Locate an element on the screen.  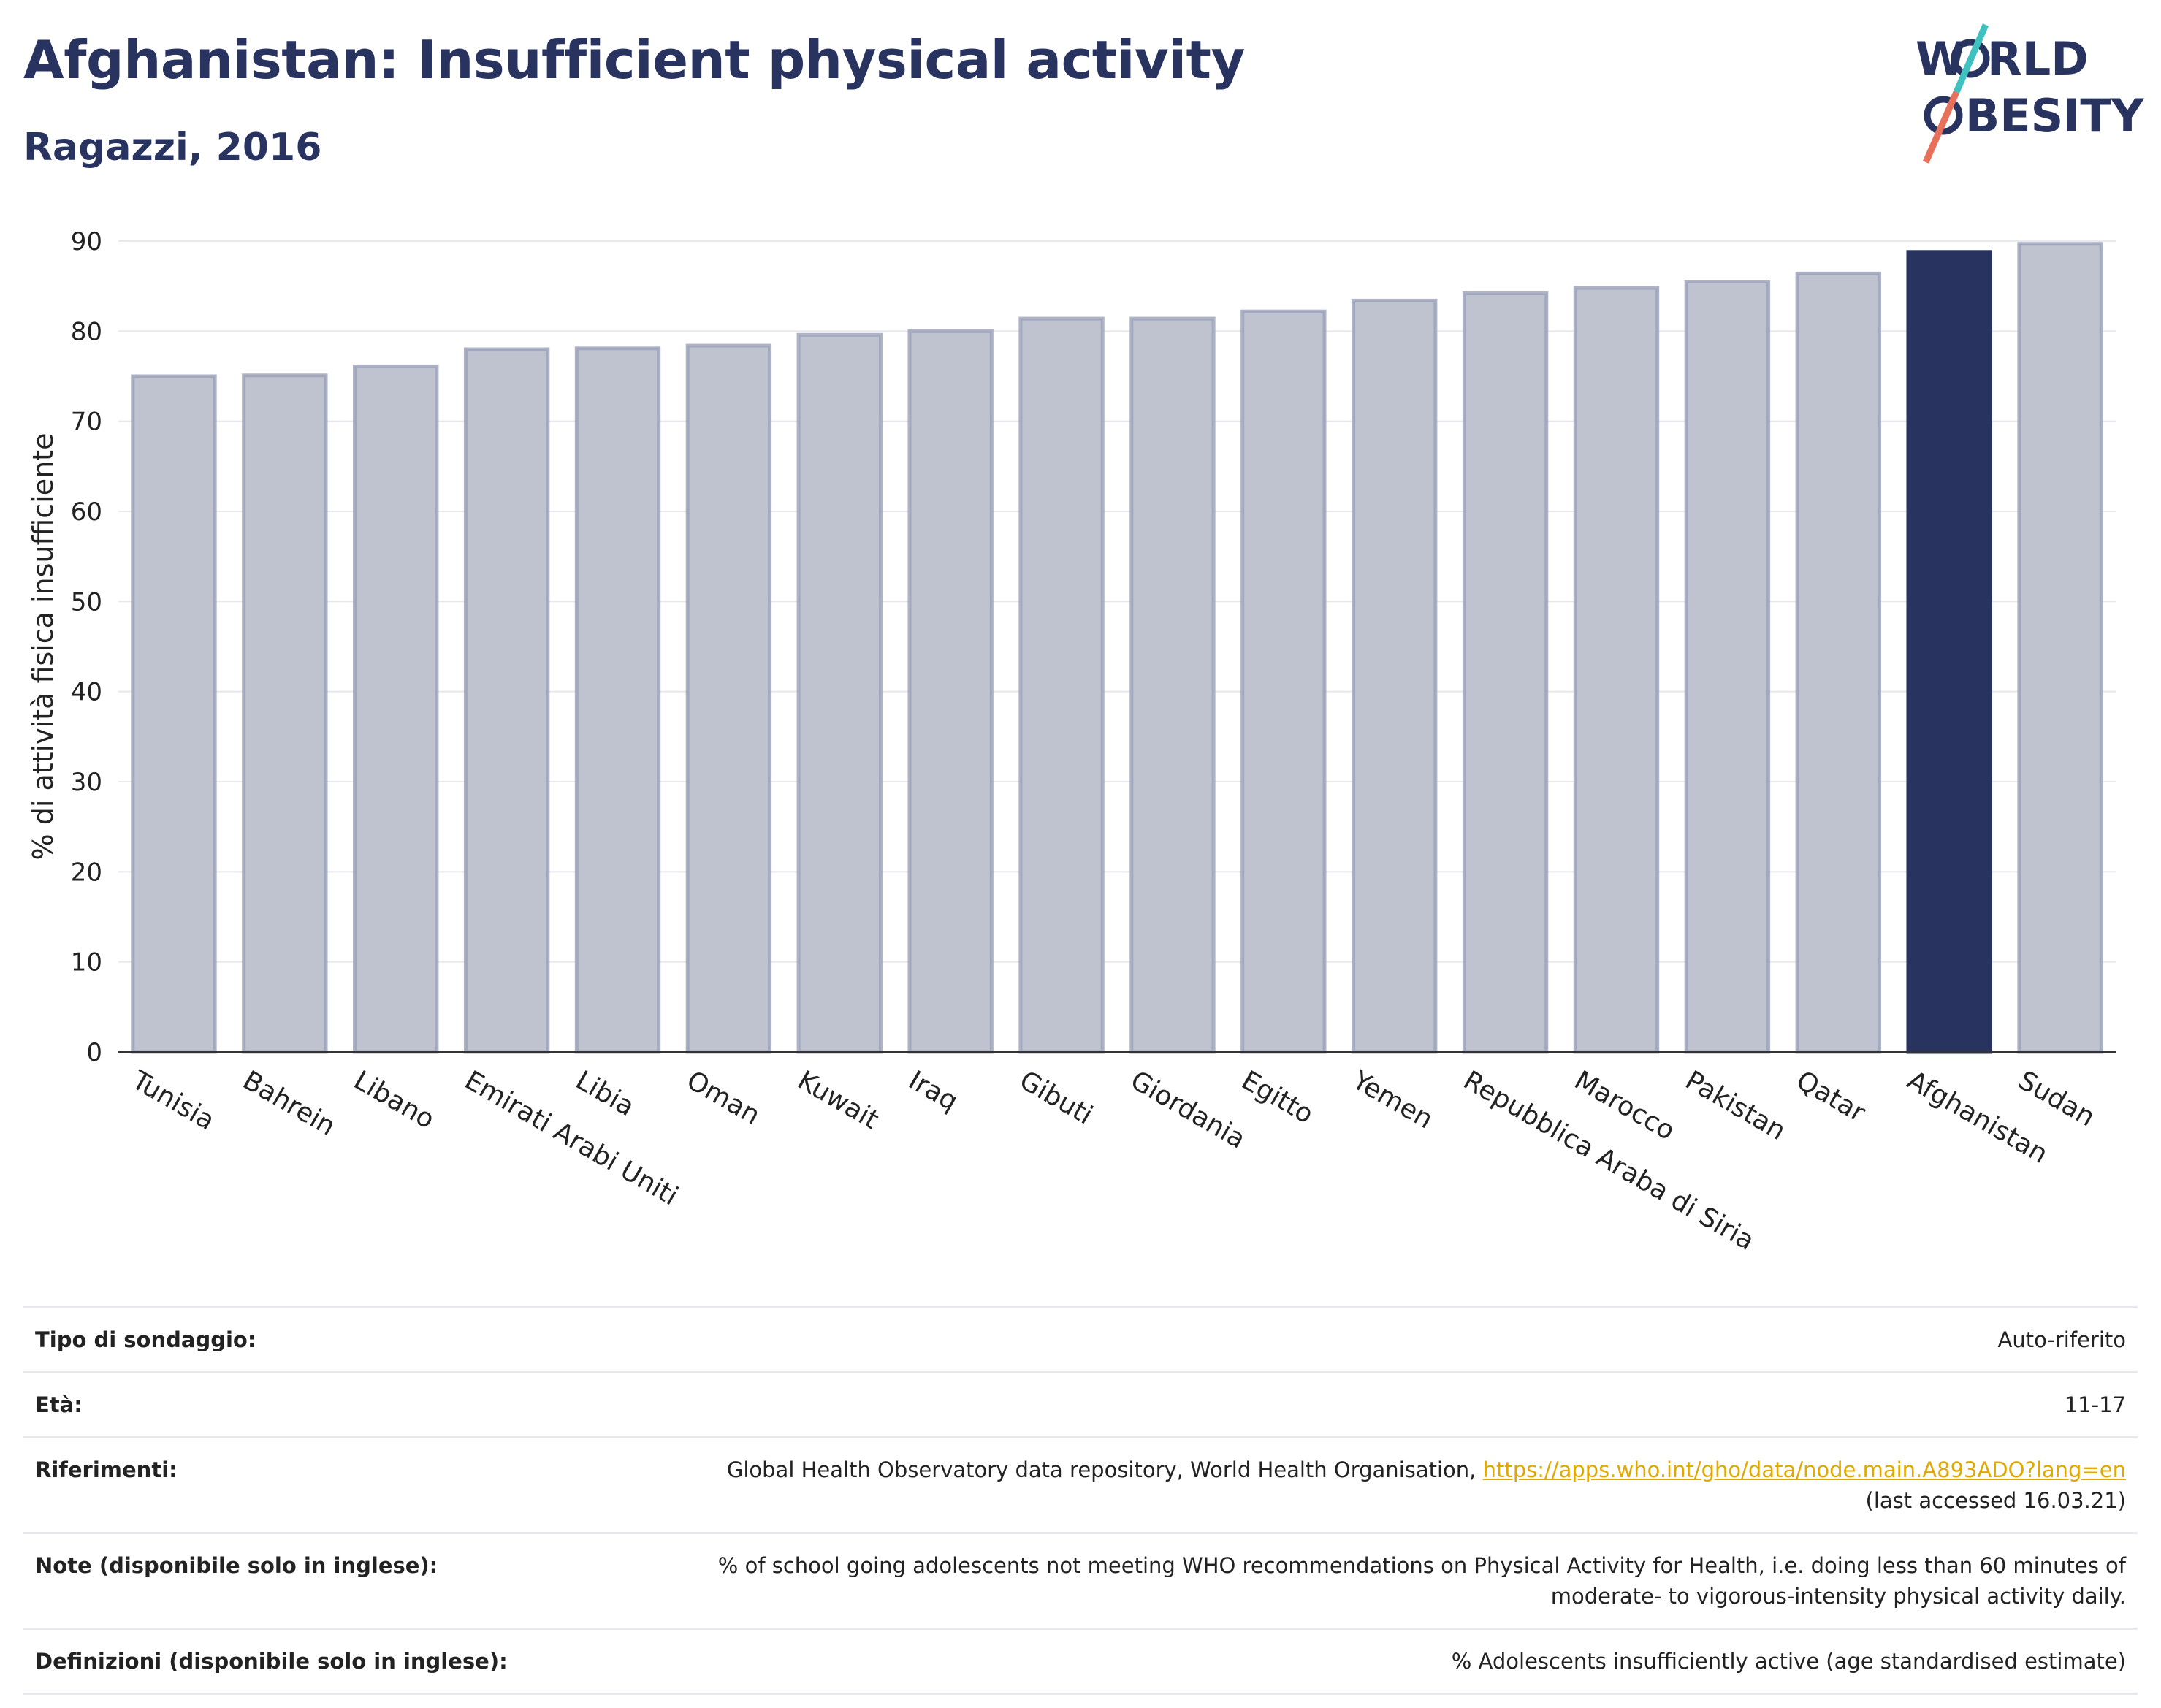
x-tick-label: Pakistan is located at coordinates (1736, 1105).